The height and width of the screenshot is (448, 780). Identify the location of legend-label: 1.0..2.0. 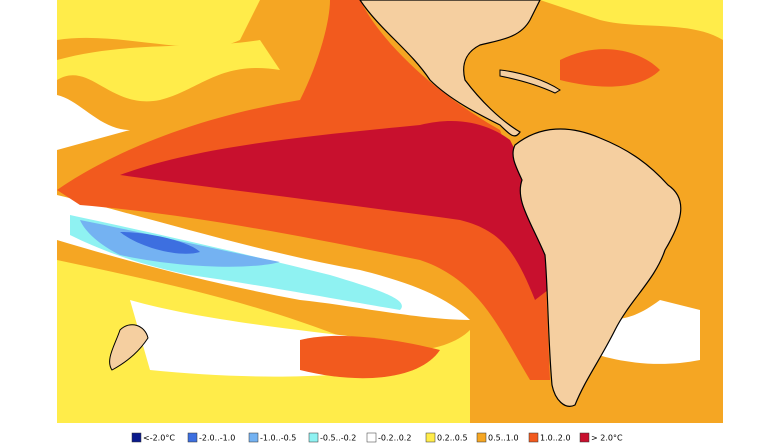
(555, 438).